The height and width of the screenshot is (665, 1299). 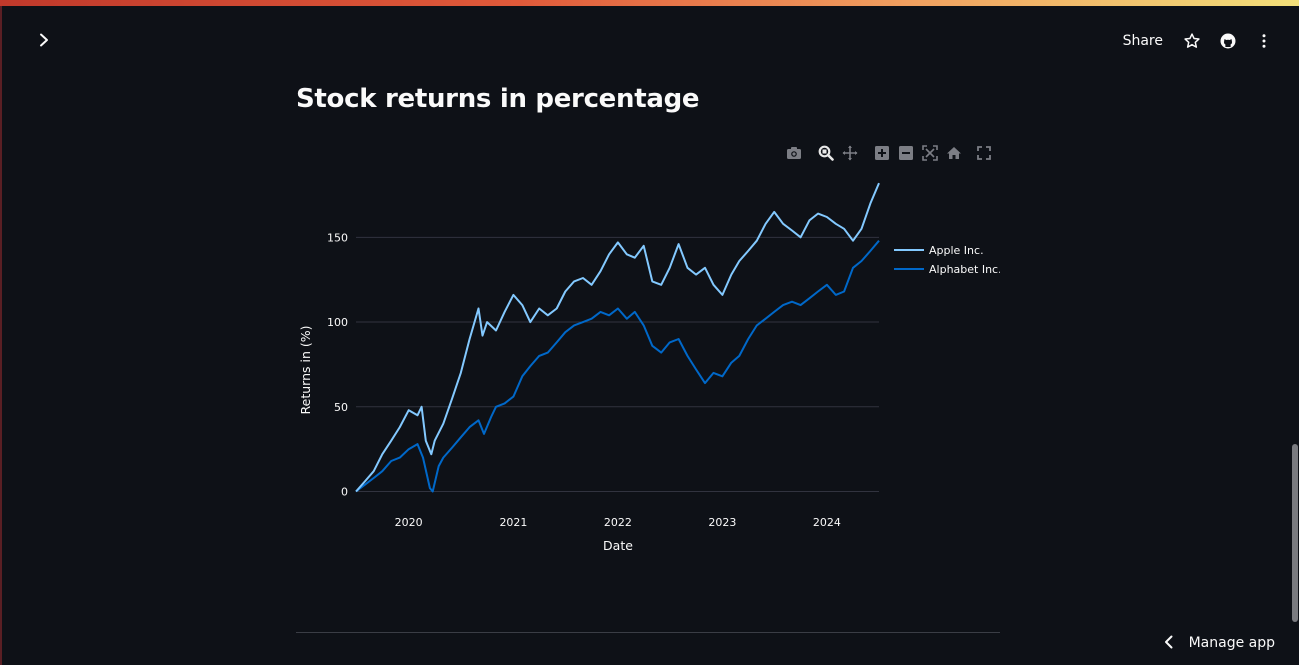 I want to click on pan-icon, so click(x=850, y=153).